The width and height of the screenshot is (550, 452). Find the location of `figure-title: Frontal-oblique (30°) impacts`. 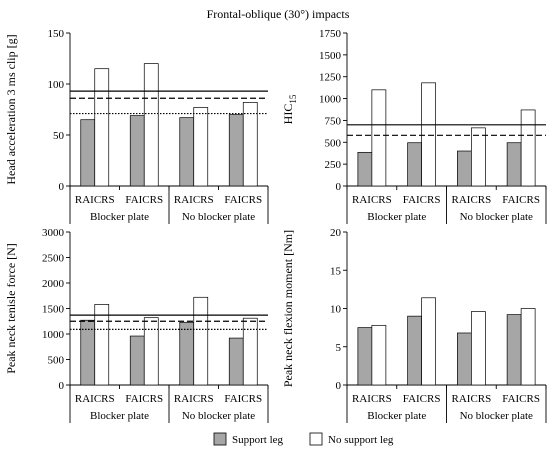

figure-title: Frontal-oblique (30°) impacts is located at coordinates (278, 14).